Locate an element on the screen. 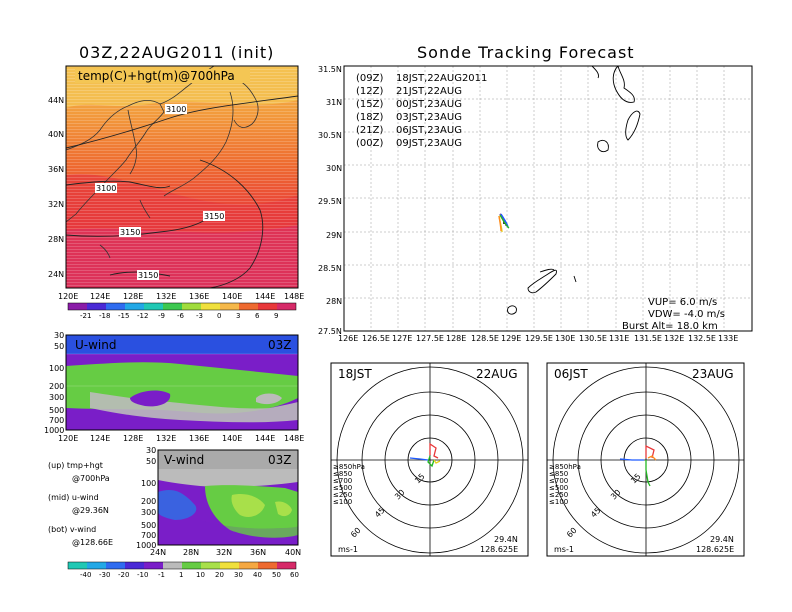 The width and height of the screenshot is (792, 612). level-legend: ≥850hPa is located at coordinates (349, 467).